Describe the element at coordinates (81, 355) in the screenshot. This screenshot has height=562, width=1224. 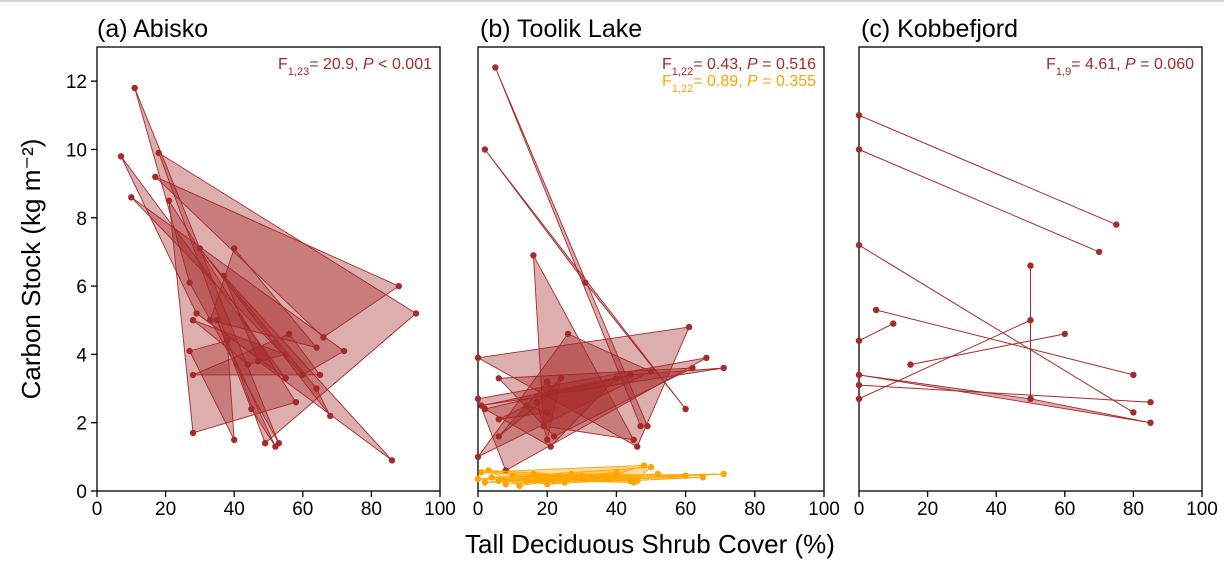
I see `y-tick-label: 4` at that location.